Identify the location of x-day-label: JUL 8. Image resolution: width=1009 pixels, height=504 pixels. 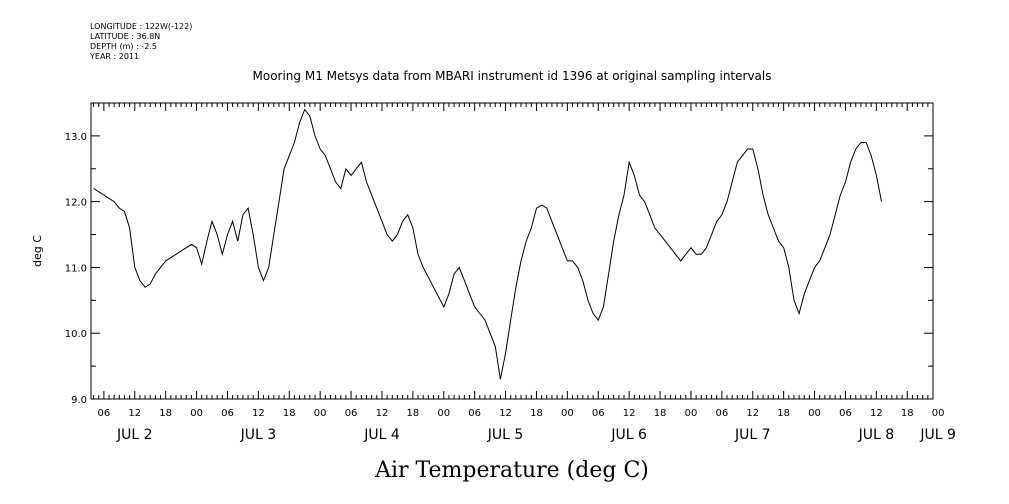
(876, 435).